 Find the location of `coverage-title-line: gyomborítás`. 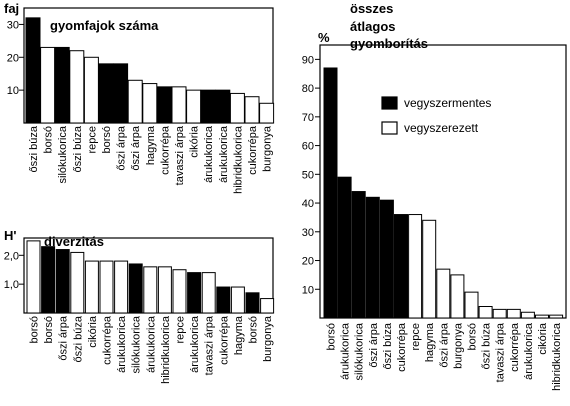

coverage-title-line: gyomborítás is located at coordinates (389, 43).